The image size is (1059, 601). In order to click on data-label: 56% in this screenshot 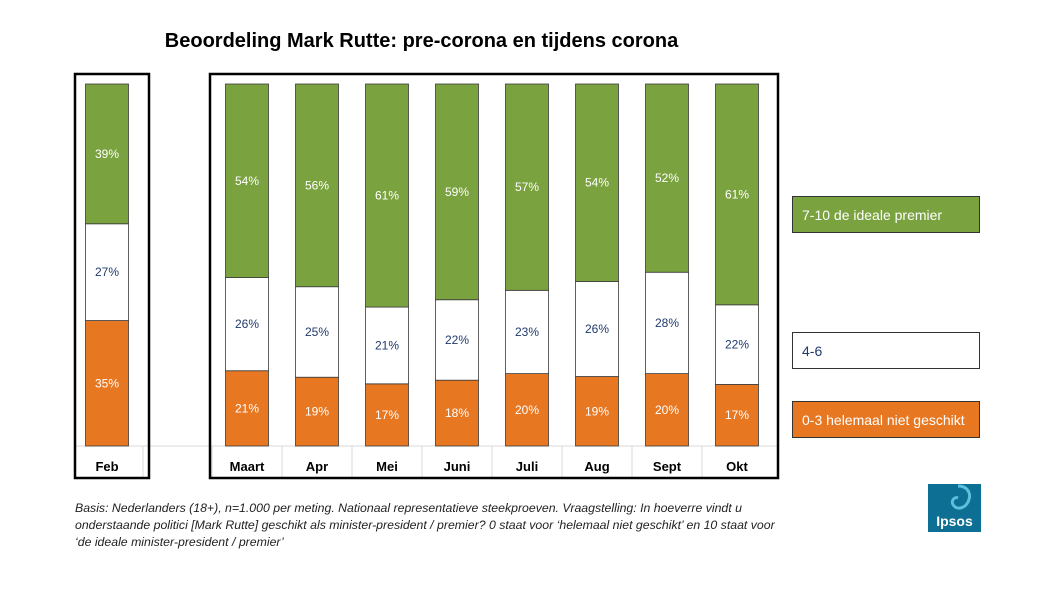, I will do `click(317, 185)`.